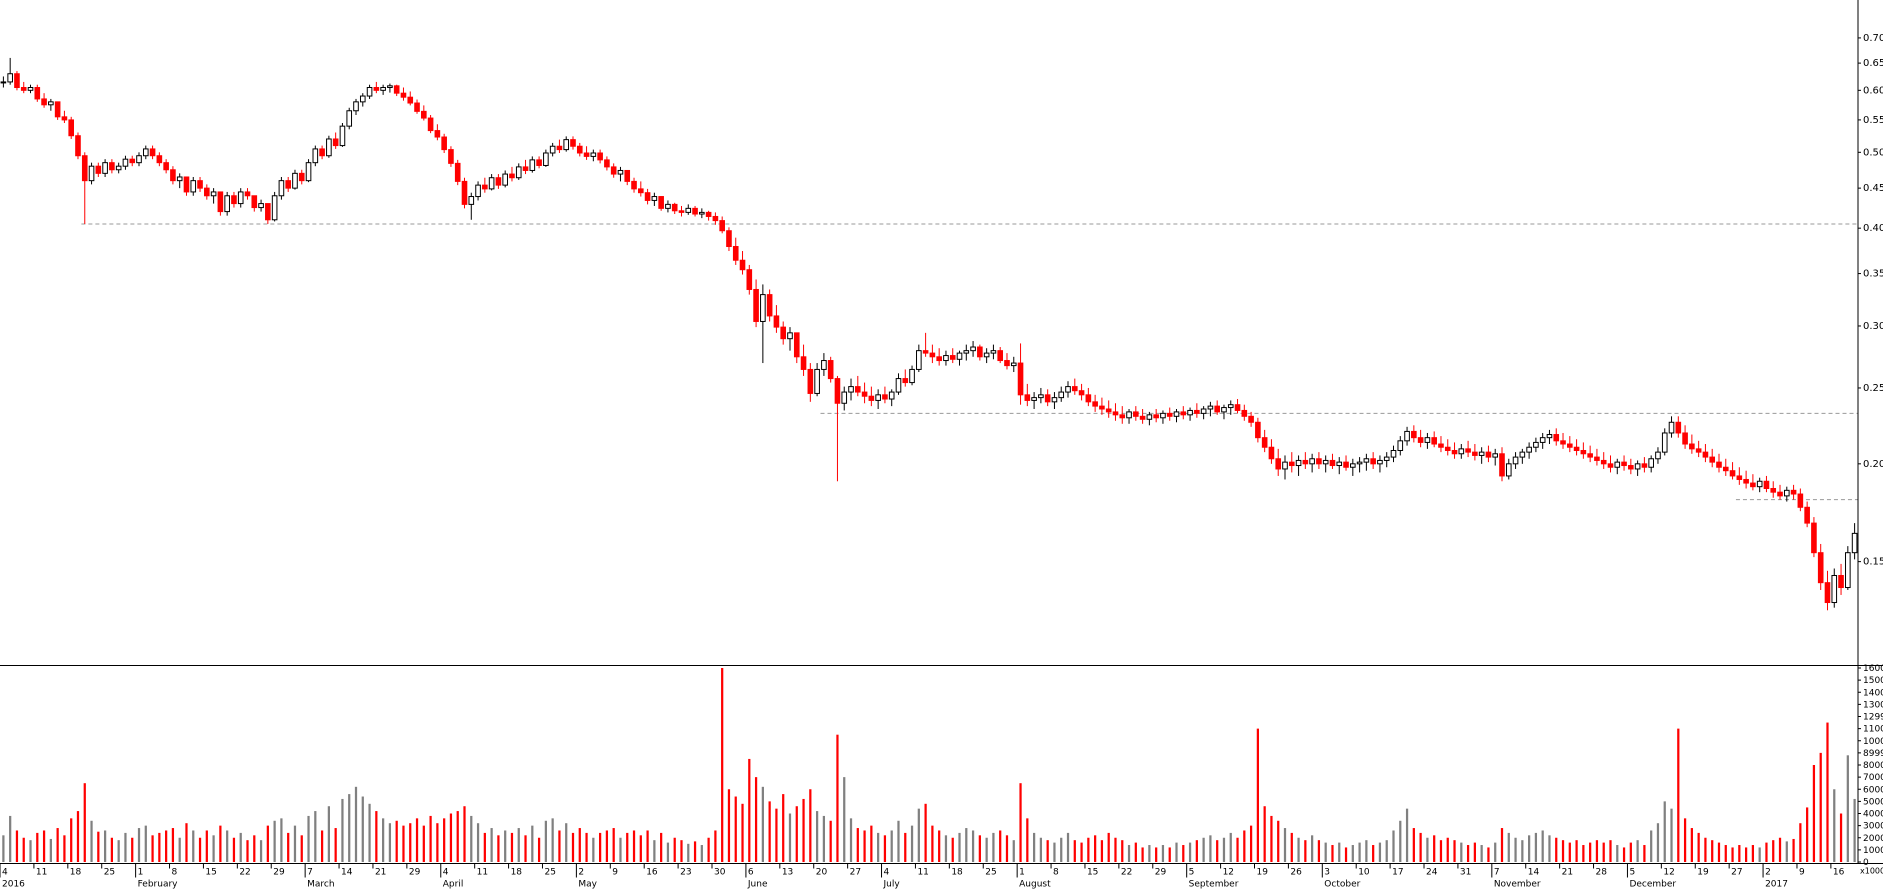  What do you see at coordinates (1873, 152) in the screenshot?
I see `price-tick-label: 0.50` at bounding box center [1873, 152].